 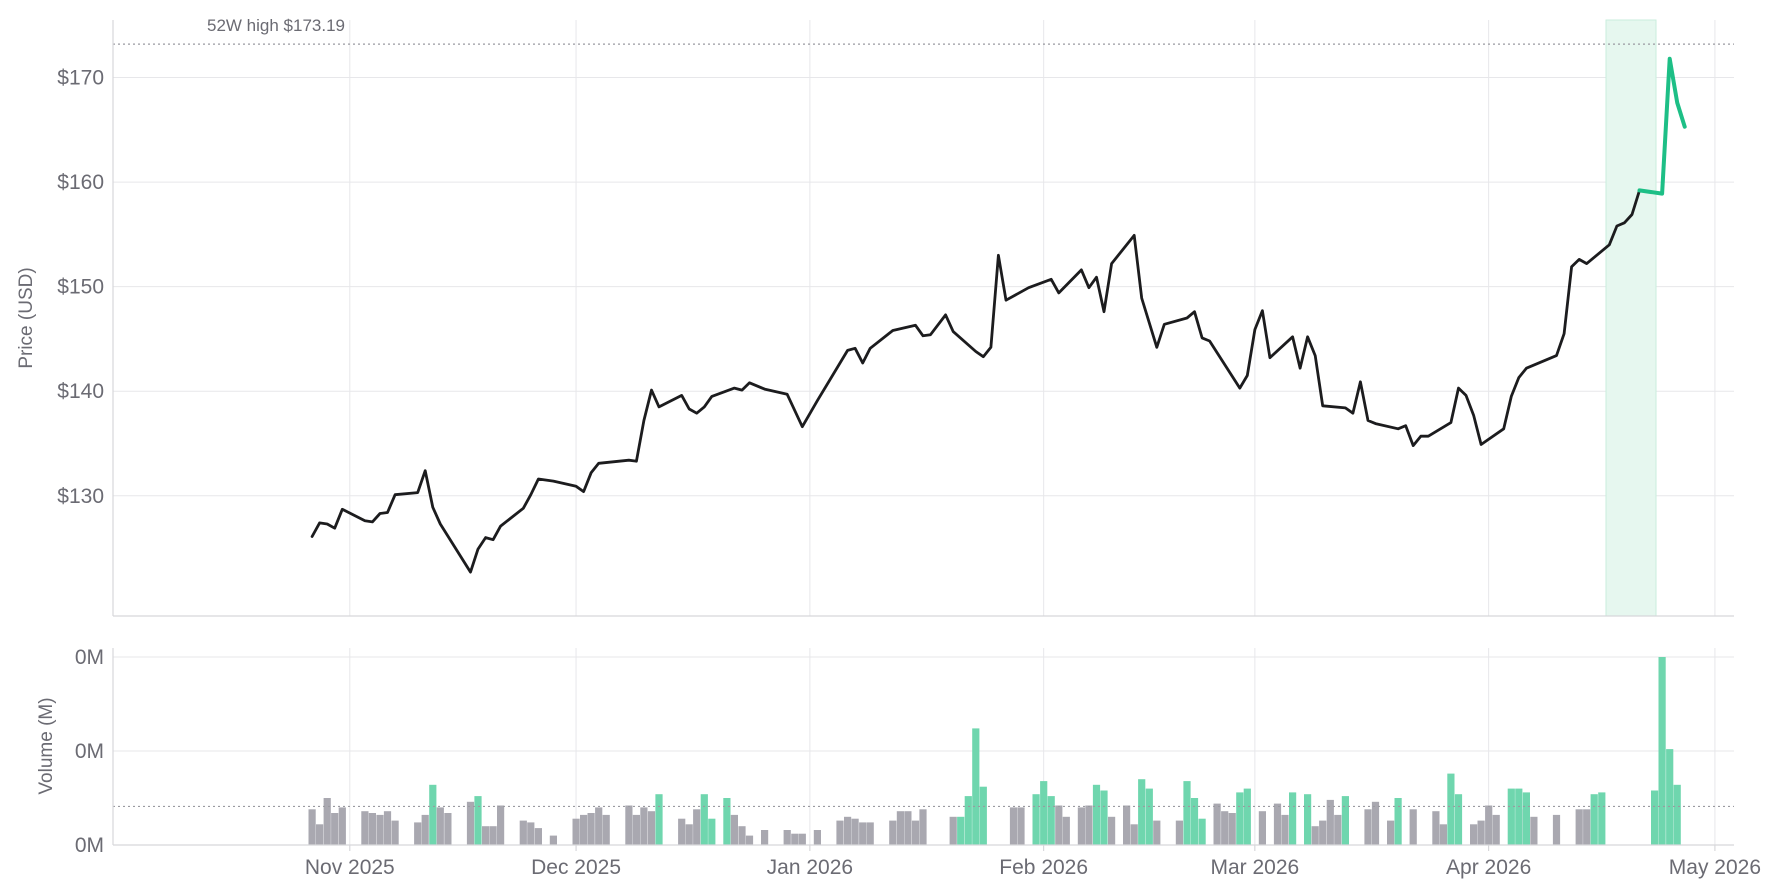 I want to click on highlight-band, so click(x=1631, y=318).